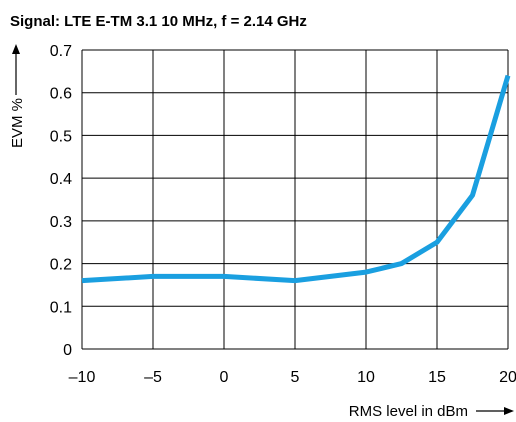 The height and width of the screenshot is (422, 516). What do you see at coordinates (82, 377) in the screenshot?
I see `x-tick-label: –10` at bounding box center [82, 377].